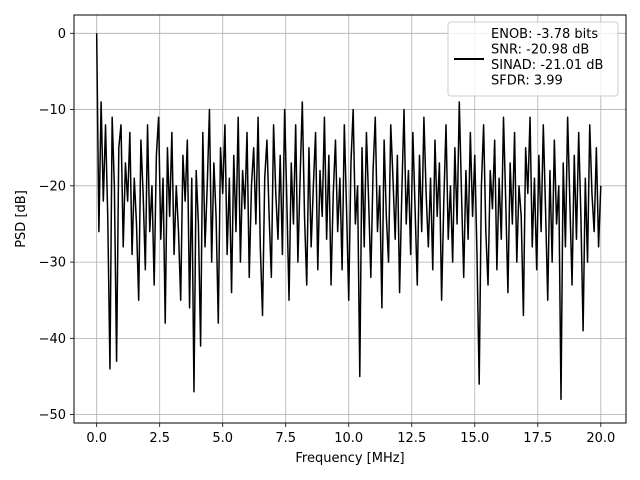  I want to click on x-tick-label: 12.5, so click(411, 438).